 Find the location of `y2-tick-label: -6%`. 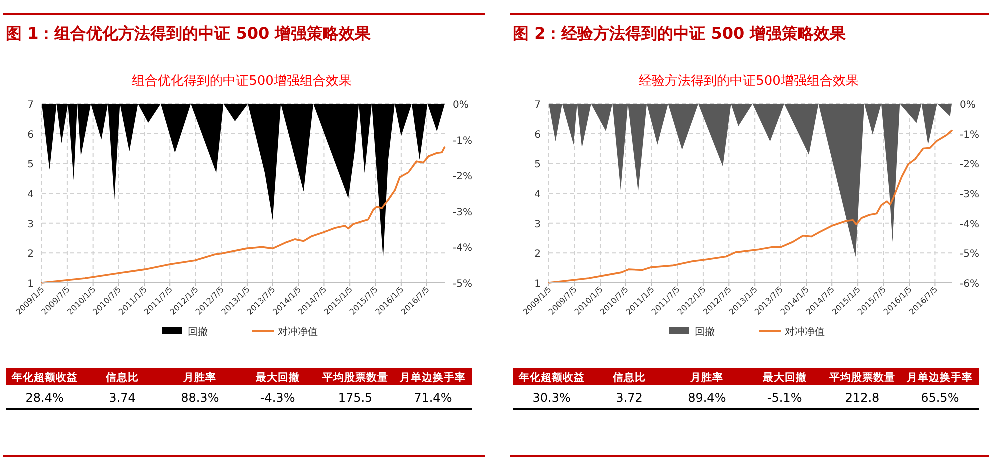

y2-tick-label: -6% is located at coordinates (970, 284).